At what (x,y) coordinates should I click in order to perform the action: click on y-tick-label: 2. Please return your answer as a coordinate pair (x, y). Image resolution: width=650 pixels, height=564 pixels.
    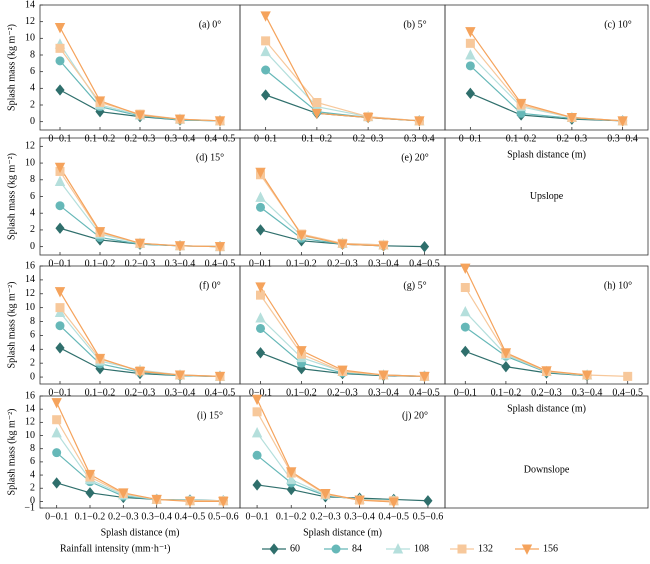
    Looking at the image, I should click on (32, 104).